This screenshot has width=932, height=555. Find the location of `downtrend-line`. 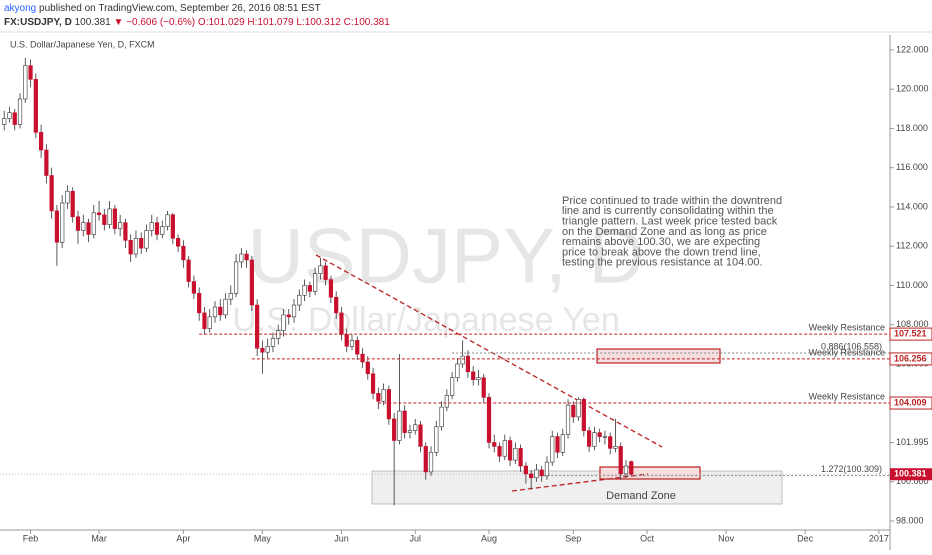

downtrend-line is located at coordinates (489, 351).